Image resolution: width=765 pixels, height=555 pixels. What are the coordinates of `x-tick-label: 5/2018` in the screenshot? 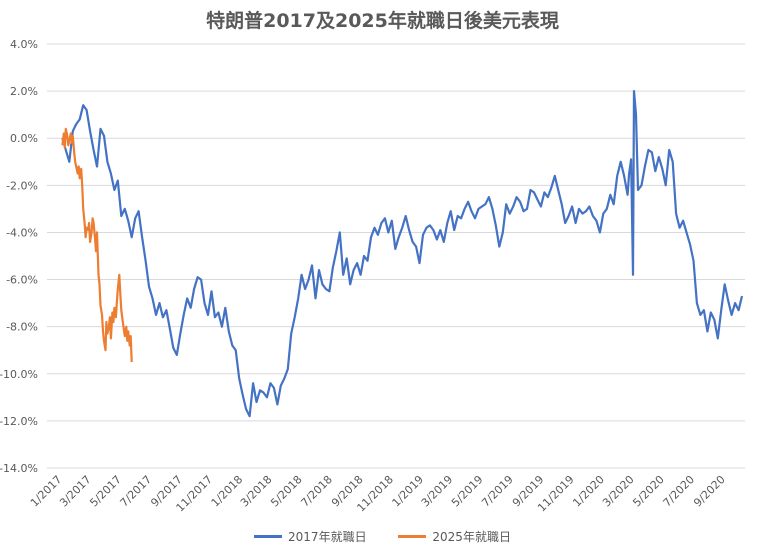 It's located at (286, 491).